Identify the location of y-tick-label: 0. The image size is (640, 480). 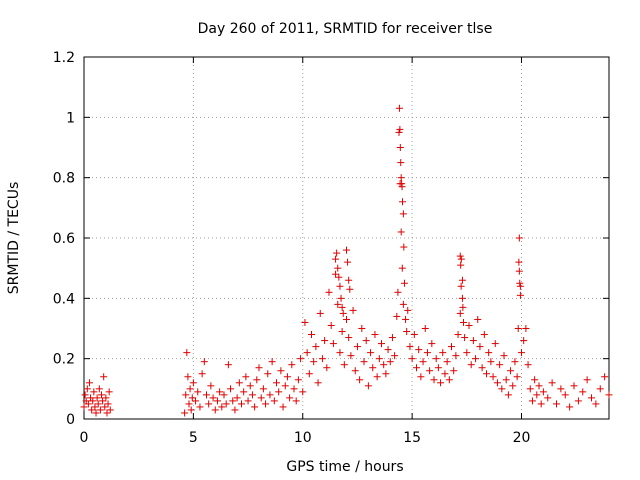
(70, 420).